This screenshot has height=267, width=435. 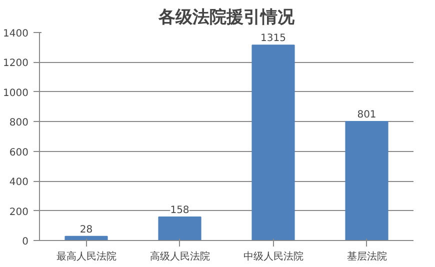 I want to click on data-label: 158, so click(x=180, y=210).